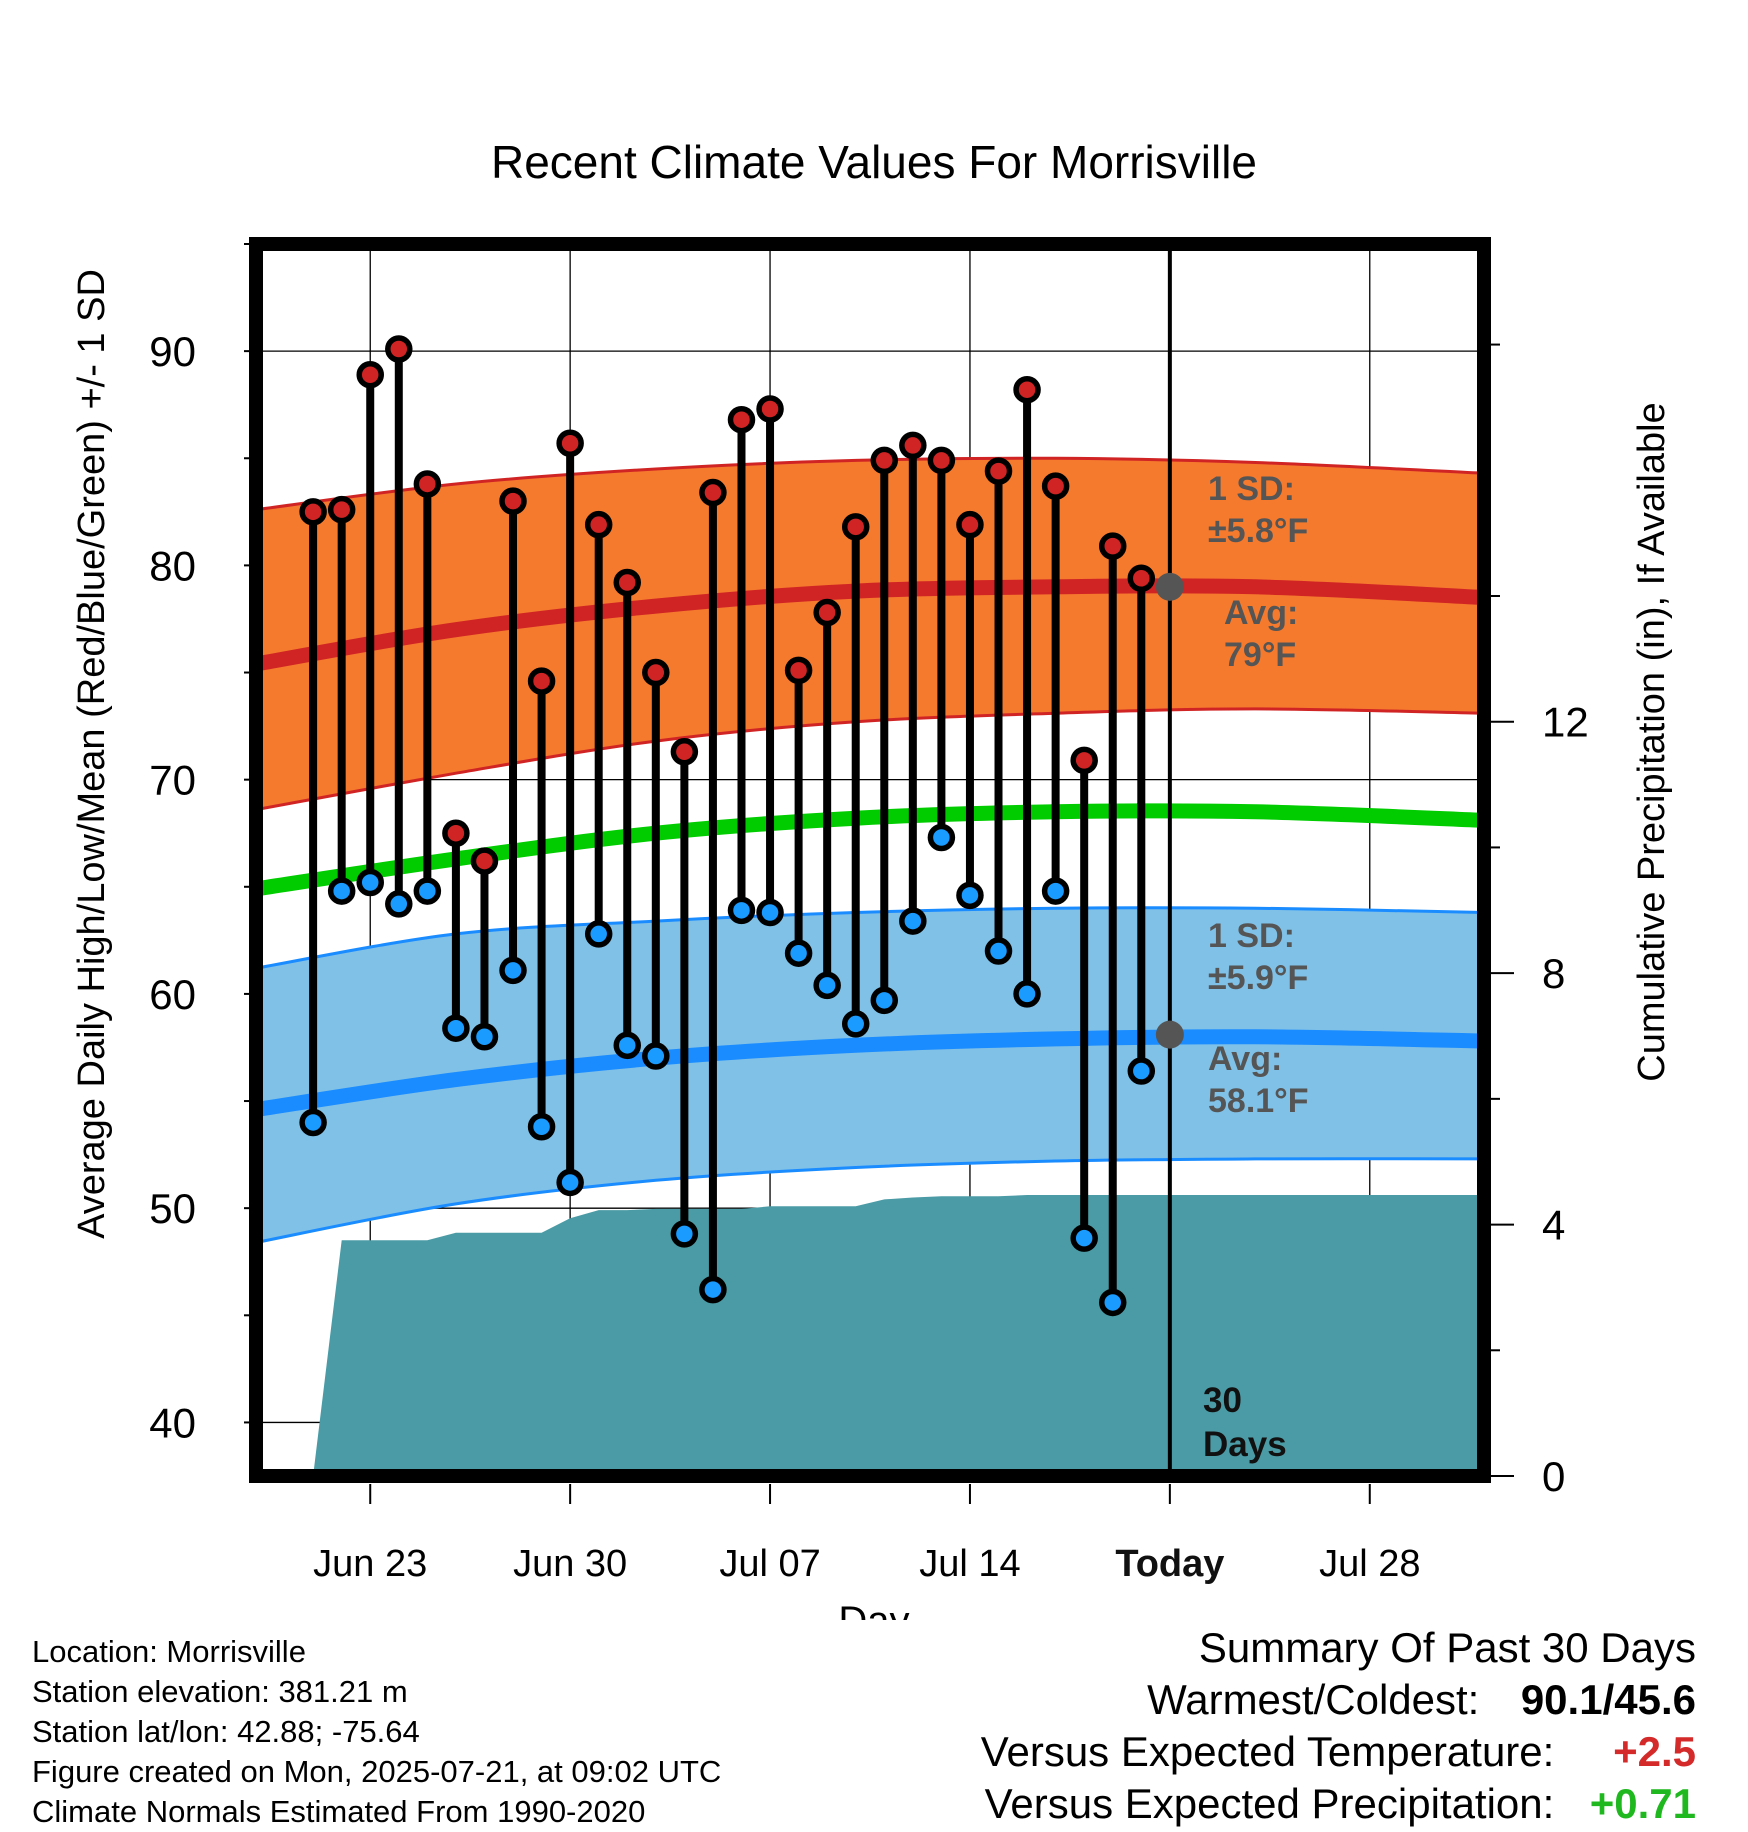 The height and width of the screenshot is (1832, 1748). I want to click on temperature-departure-value: +2.5, so click(1654, 1751).